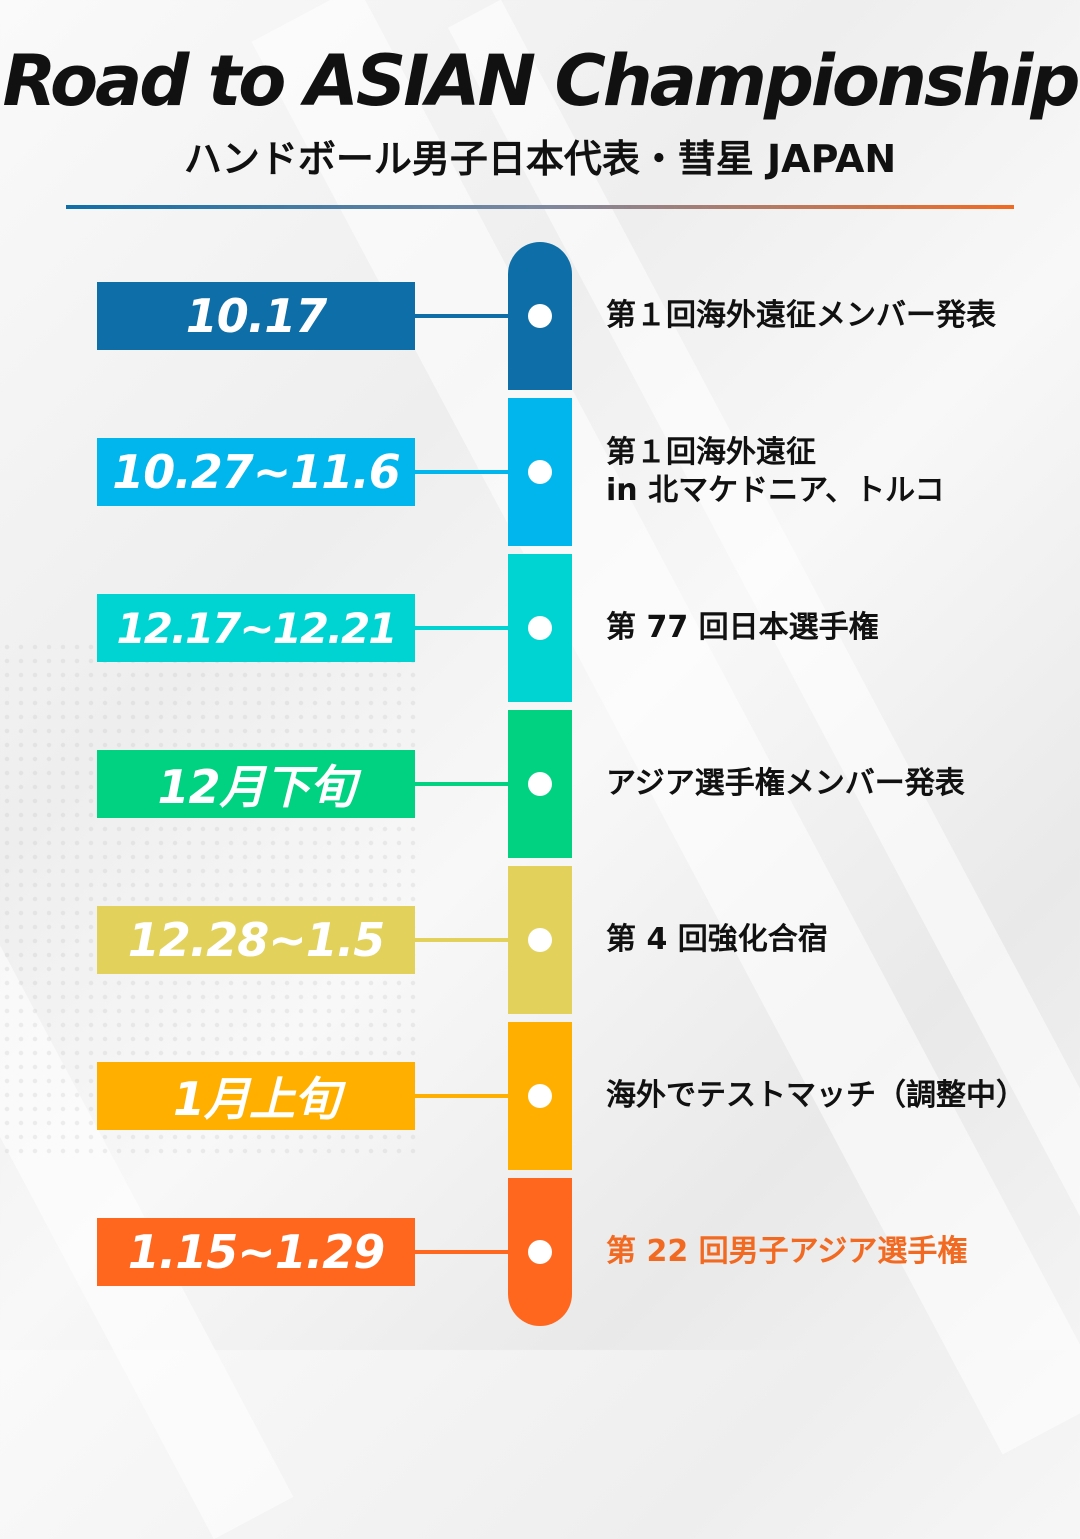  I want to click on event-line: 海外でテストマッチ（調整中）, so click(816, 1095).